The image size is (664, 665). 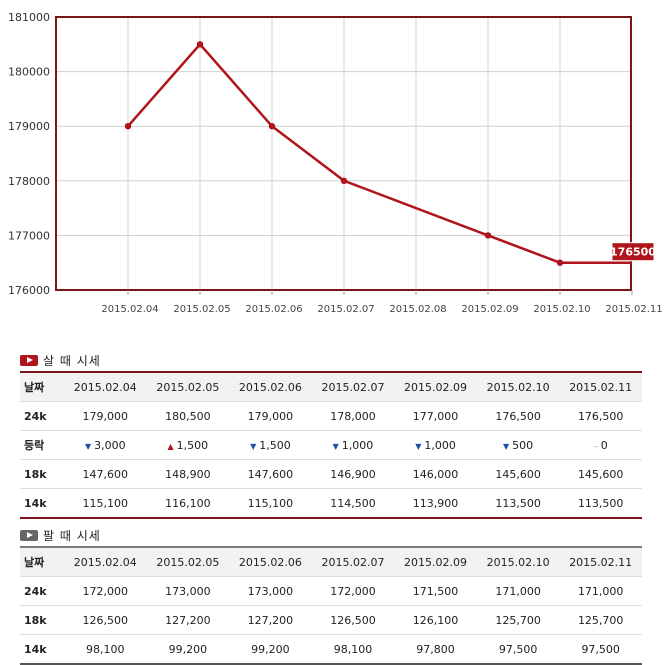 What do you see at coordinates (489, 309) in the screenshot?
I see `x-tick-label: 2015.02.09` at bounding box center [489, 309].